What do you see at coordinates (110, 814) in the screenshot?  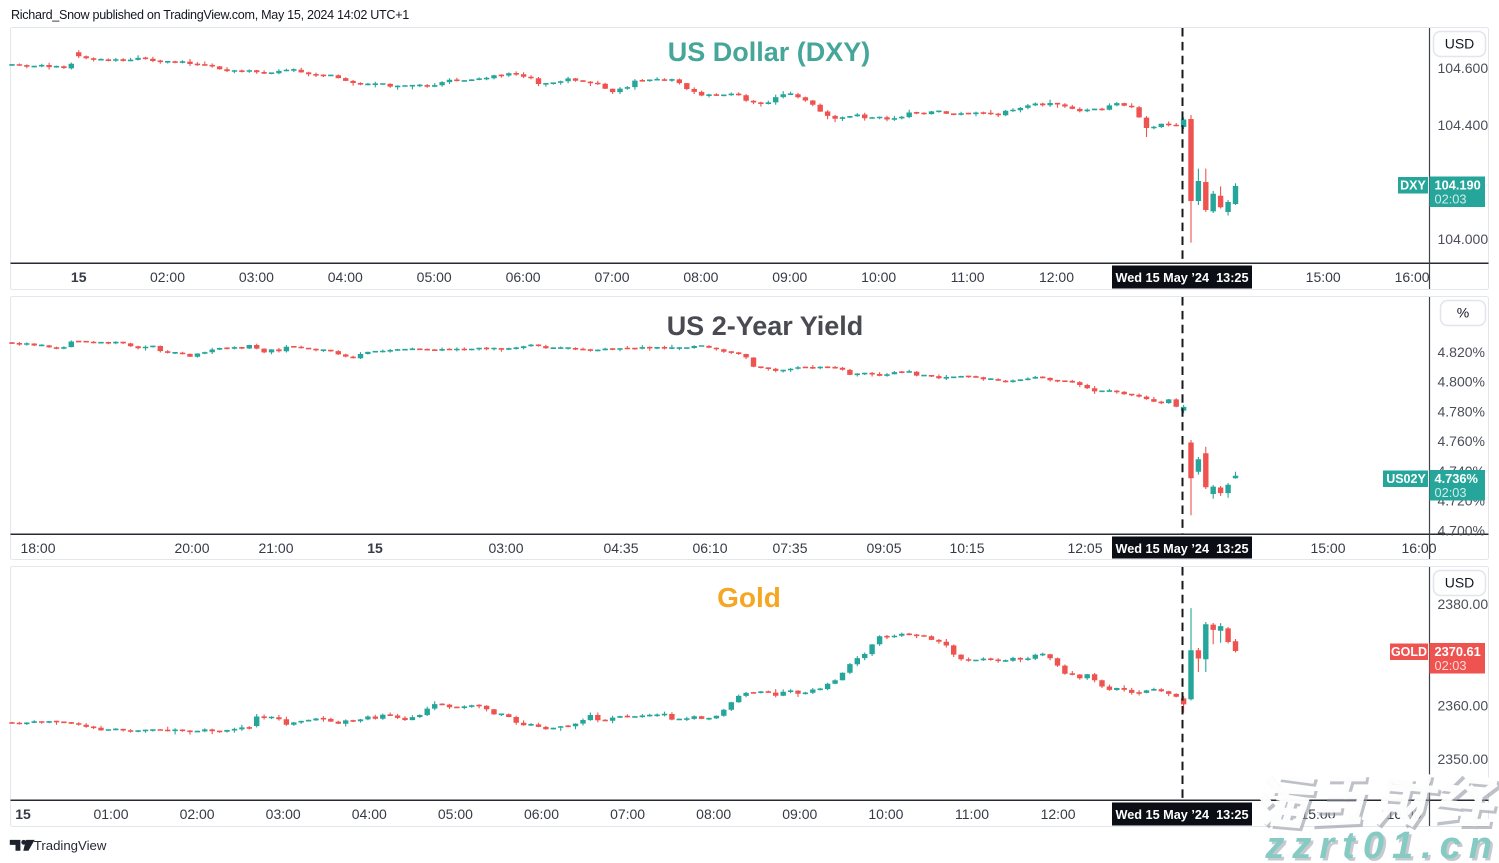 I see `svg-text: 01:00` at bounding box center [110, 814].